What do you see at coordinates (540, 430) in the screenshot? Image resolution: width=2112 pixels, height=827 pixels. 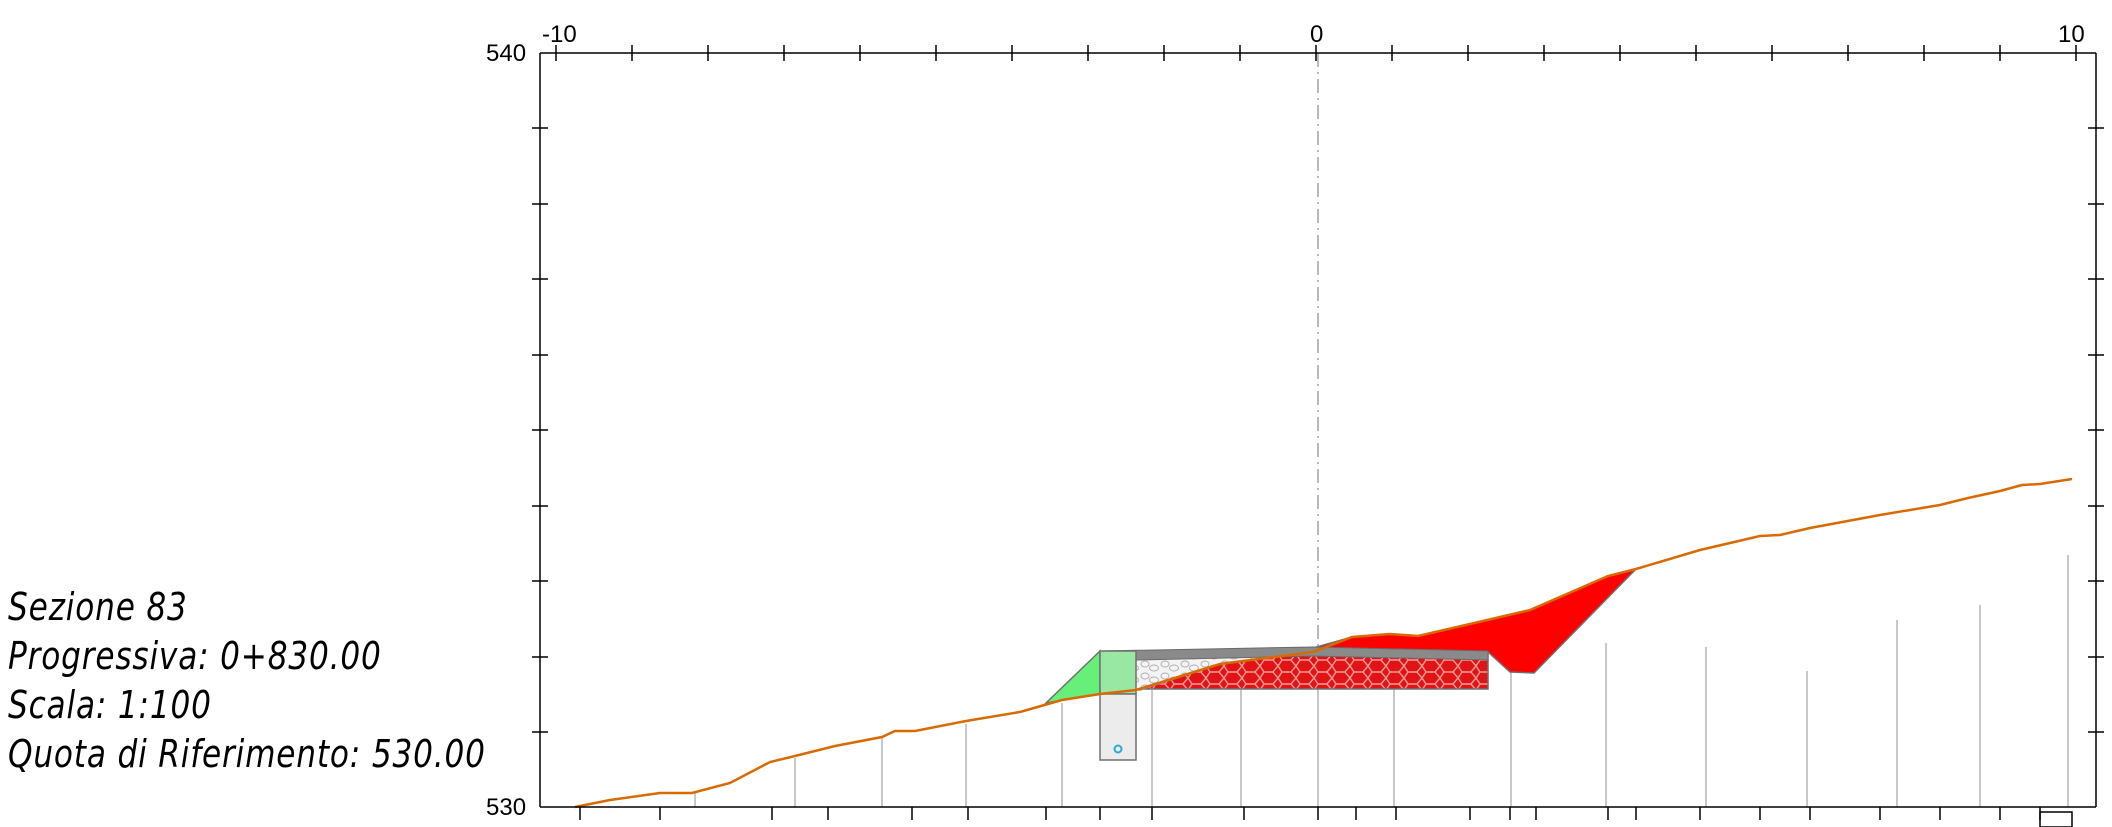 I see `left-ticks` at bounding box center [540, 430].